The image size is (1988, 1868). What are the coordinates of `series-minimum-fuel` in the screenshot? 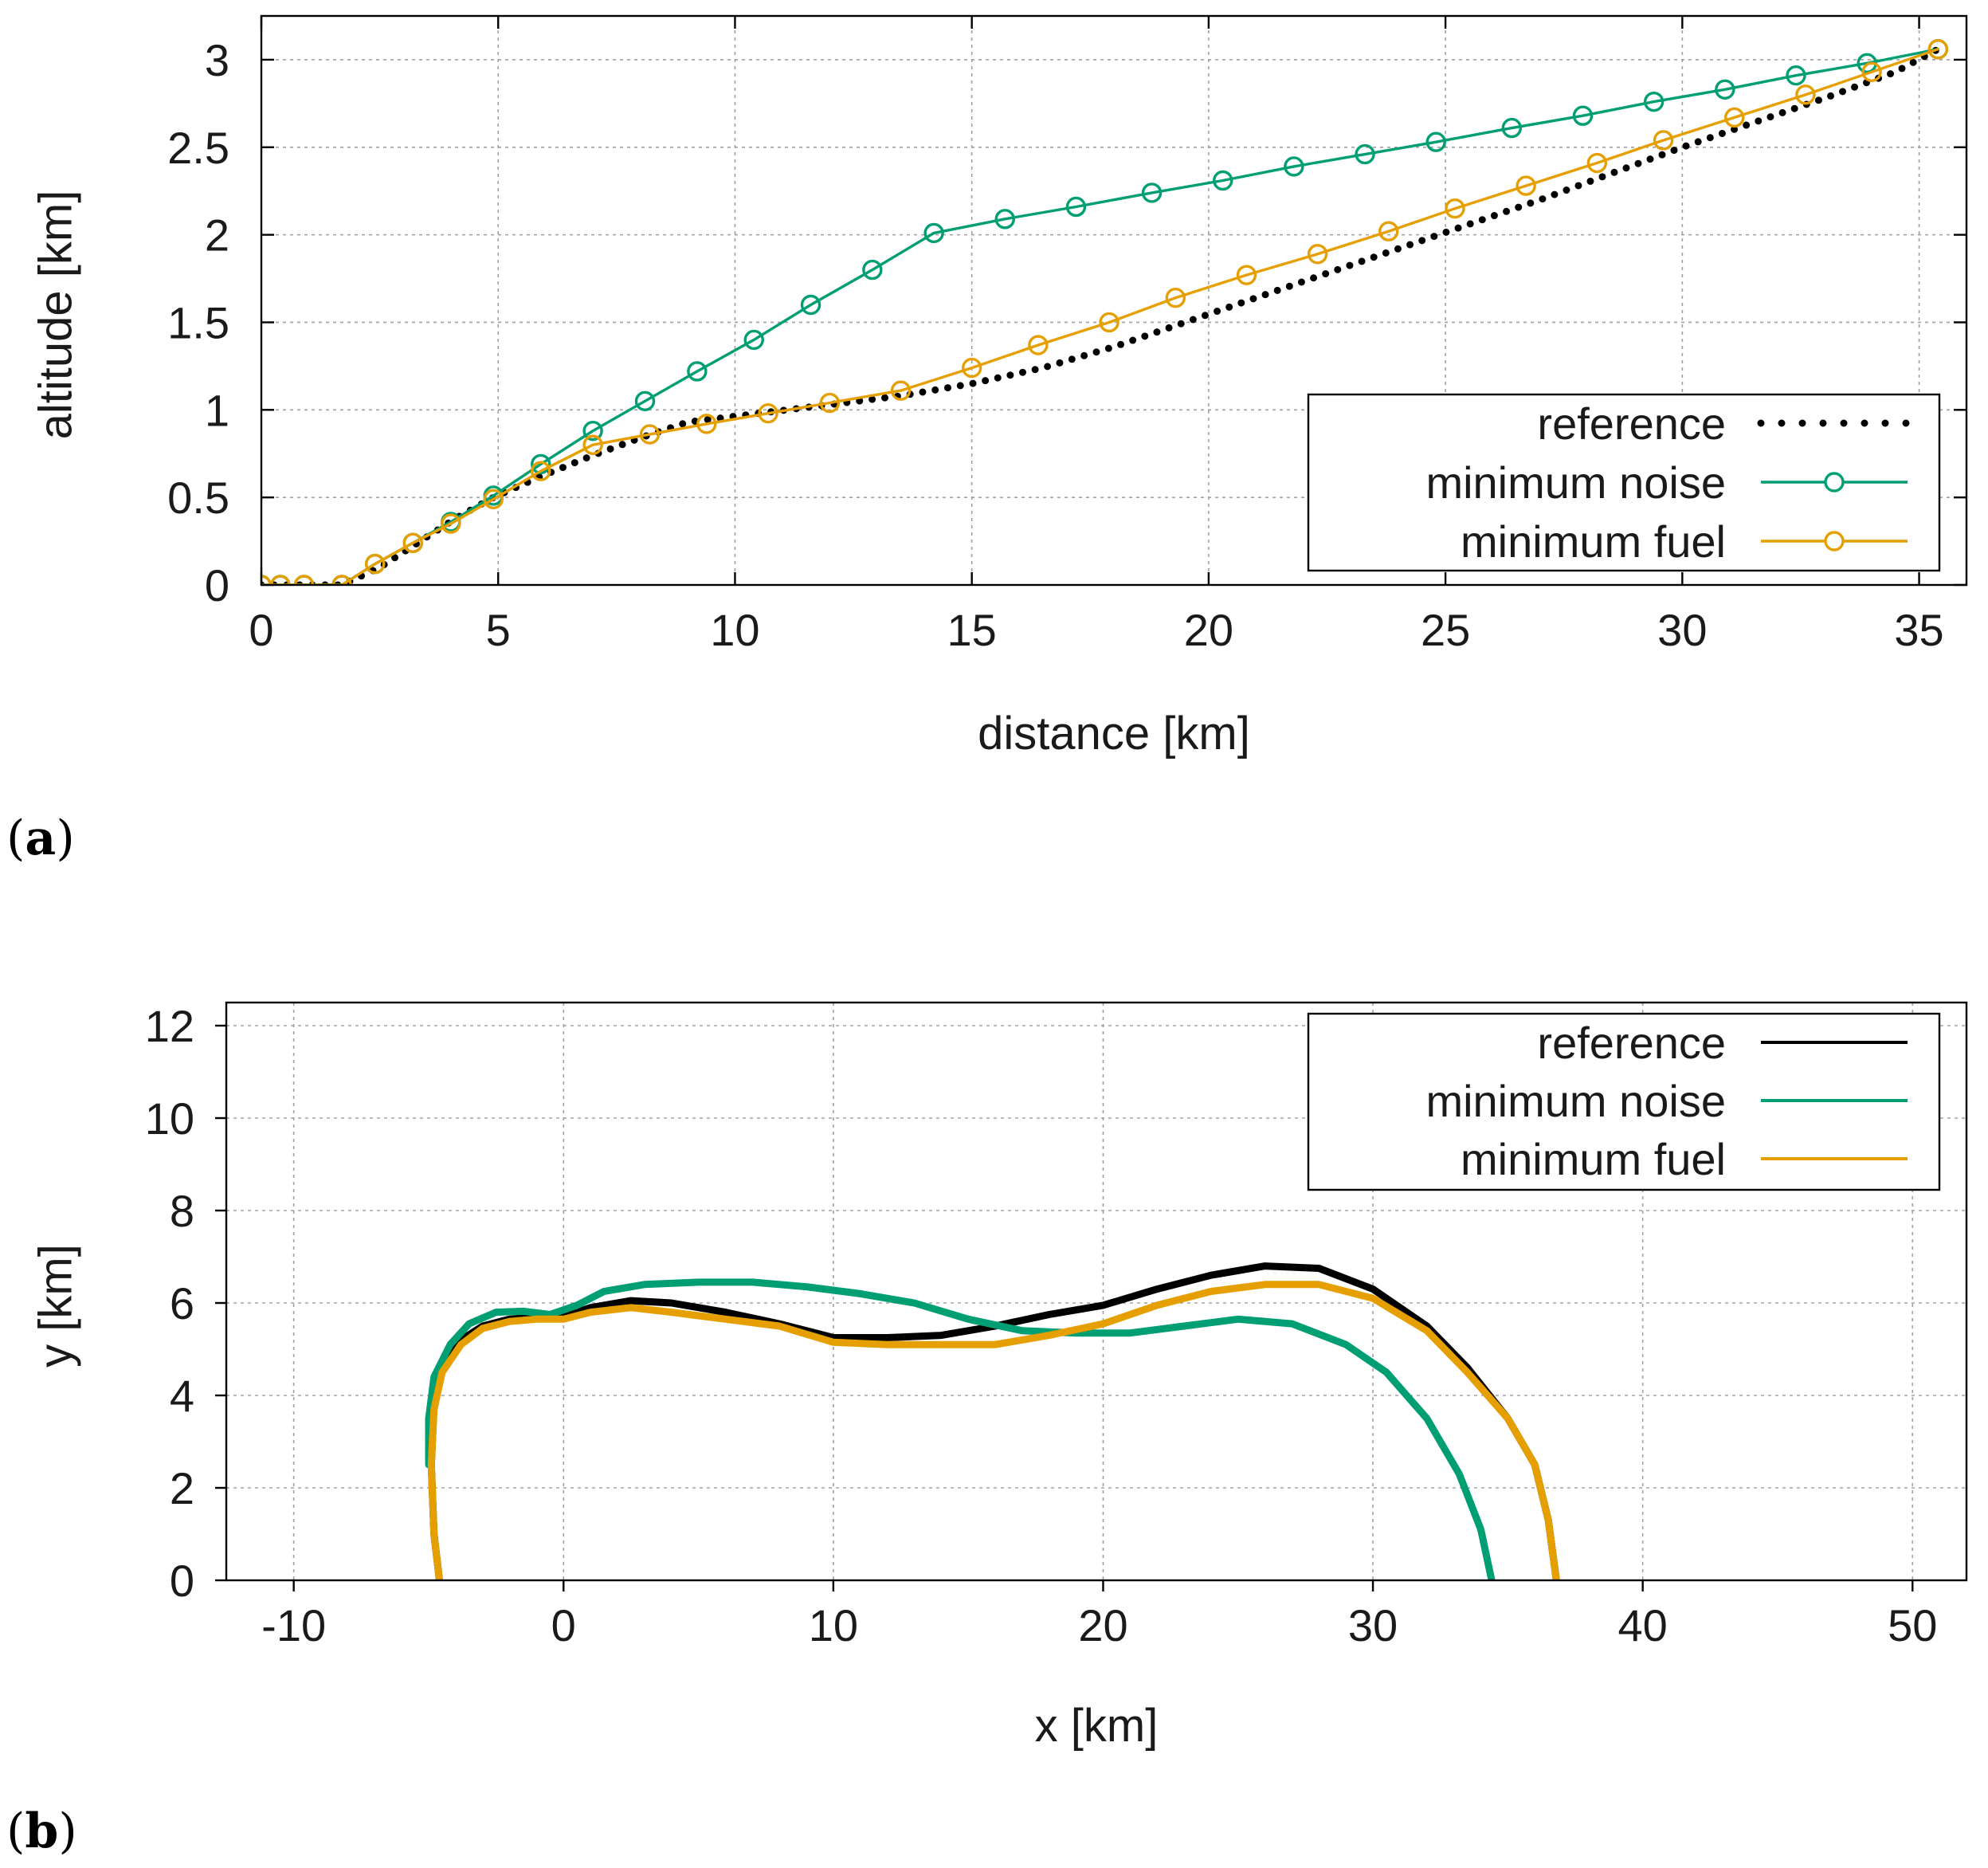 It's located at (993, 1430).